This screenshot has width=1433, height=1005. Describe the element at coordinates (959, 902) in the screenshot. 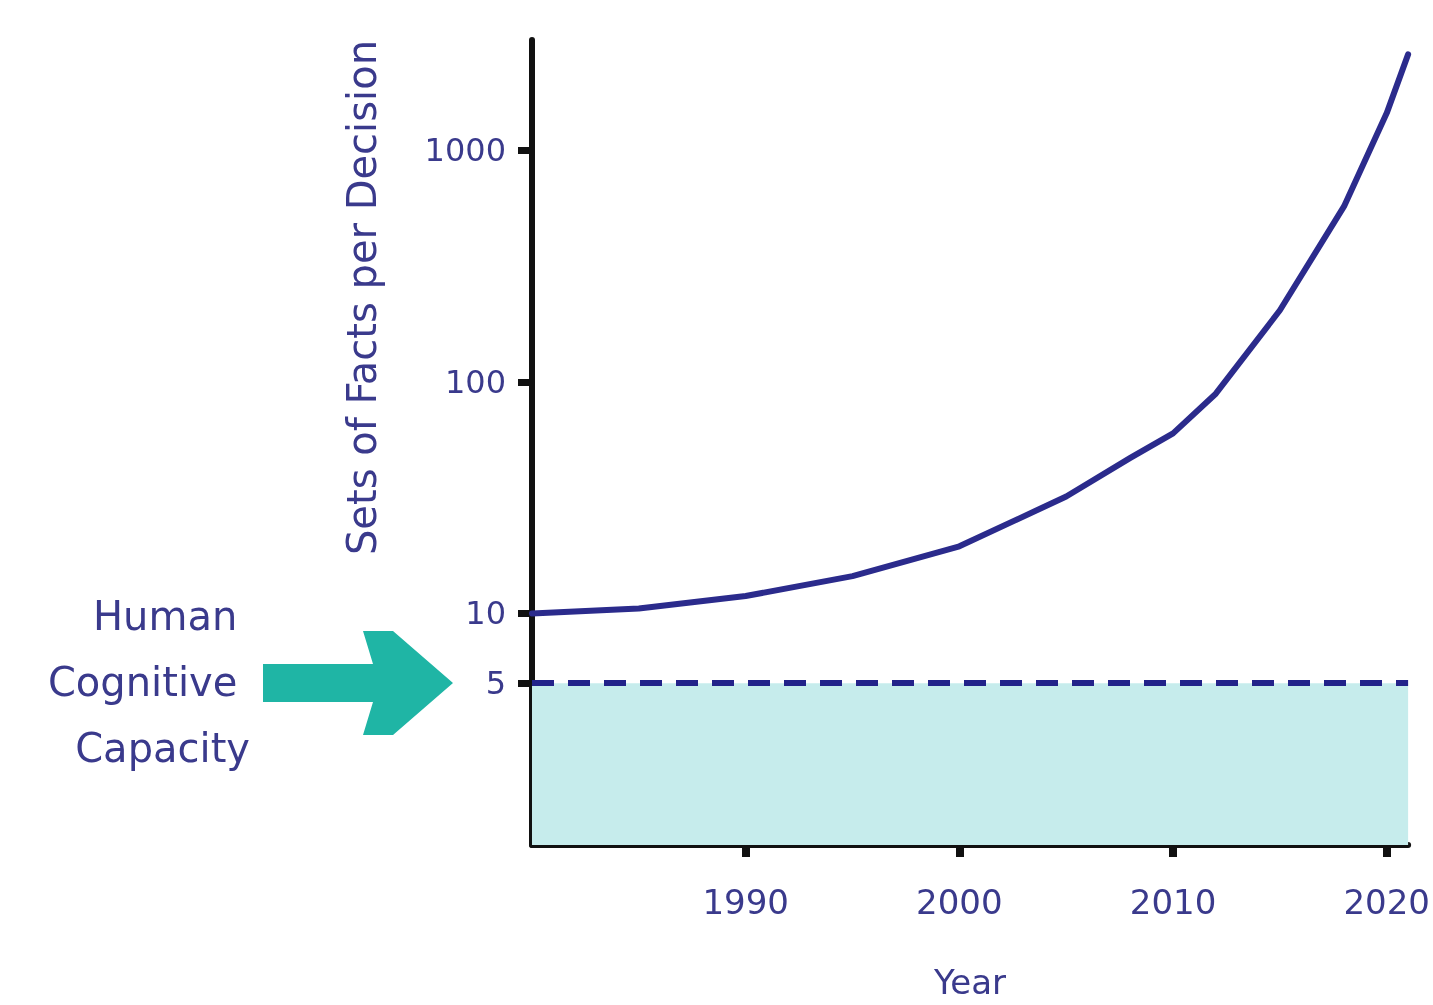

I see `x-tick-label: 2000` at that location.